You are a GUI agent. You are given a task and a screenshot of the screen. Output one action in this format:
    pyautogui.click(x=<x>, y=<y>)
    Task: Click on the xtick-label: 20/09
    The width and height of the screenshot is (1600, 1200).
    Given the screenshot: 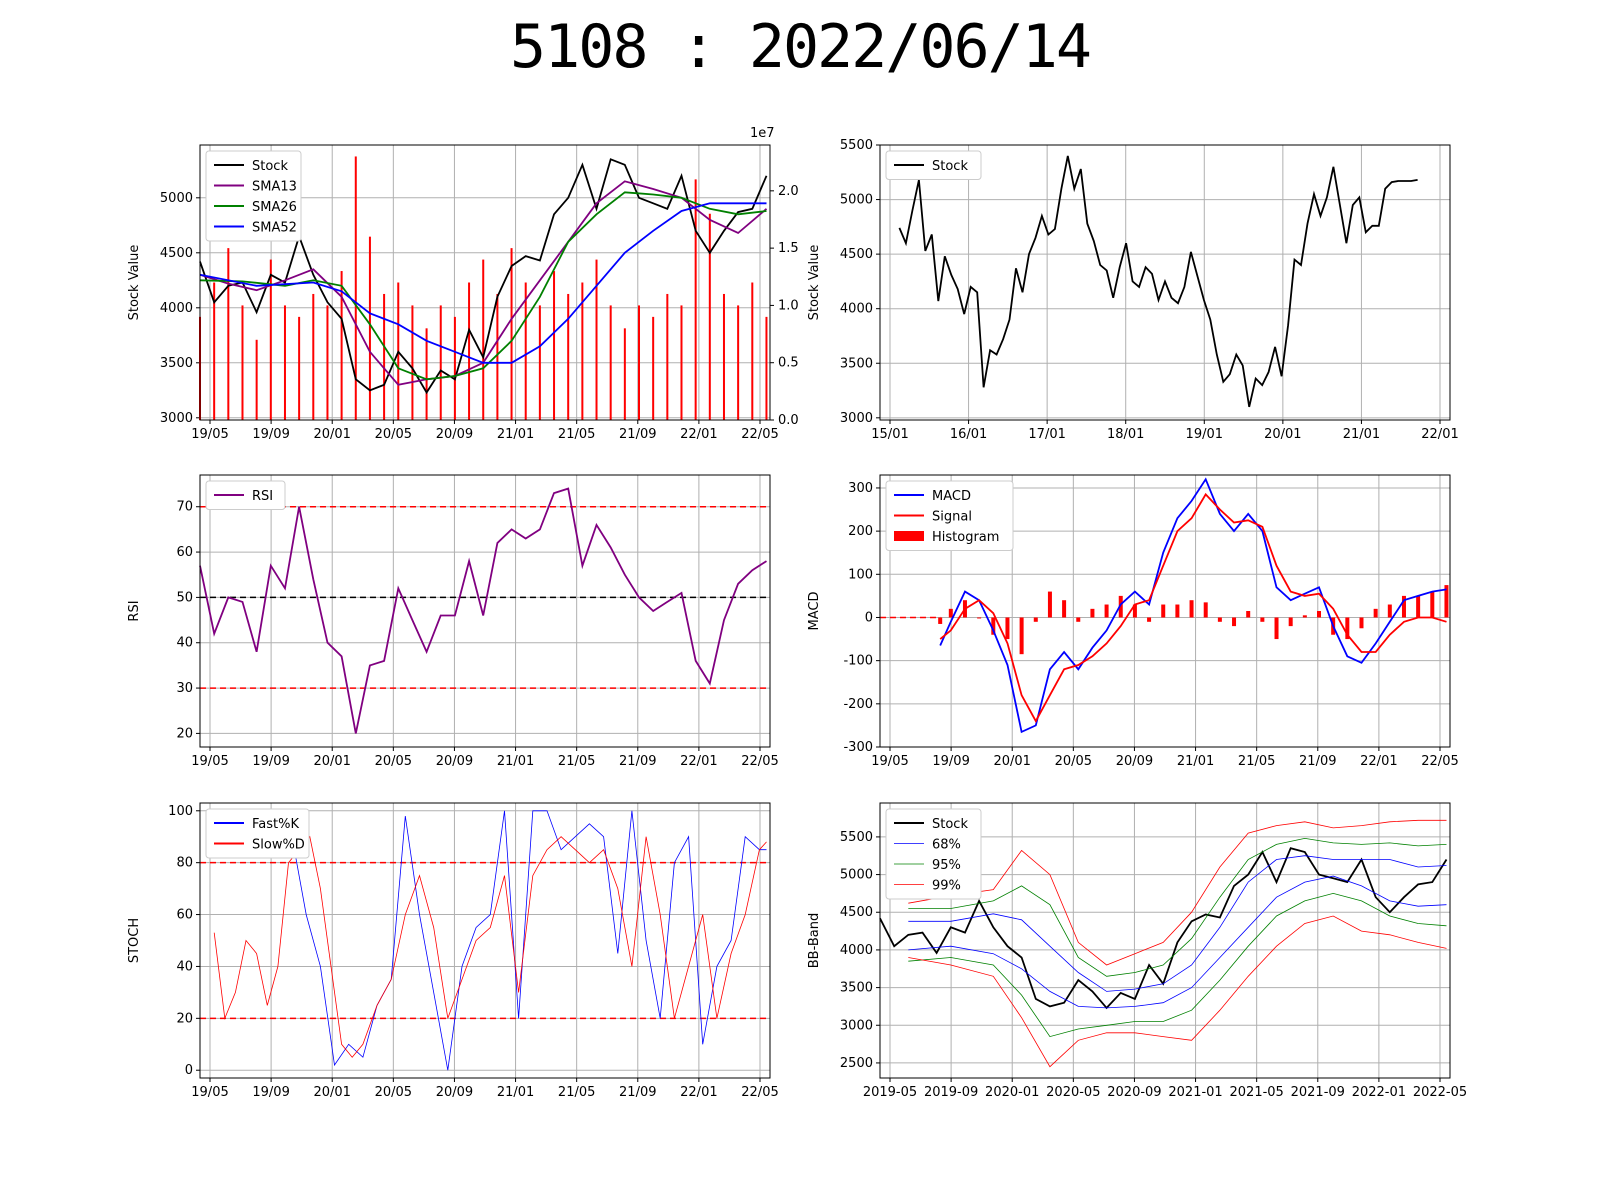 What is the action you would take?
    pyautogui.click(x=454, y=434)
    